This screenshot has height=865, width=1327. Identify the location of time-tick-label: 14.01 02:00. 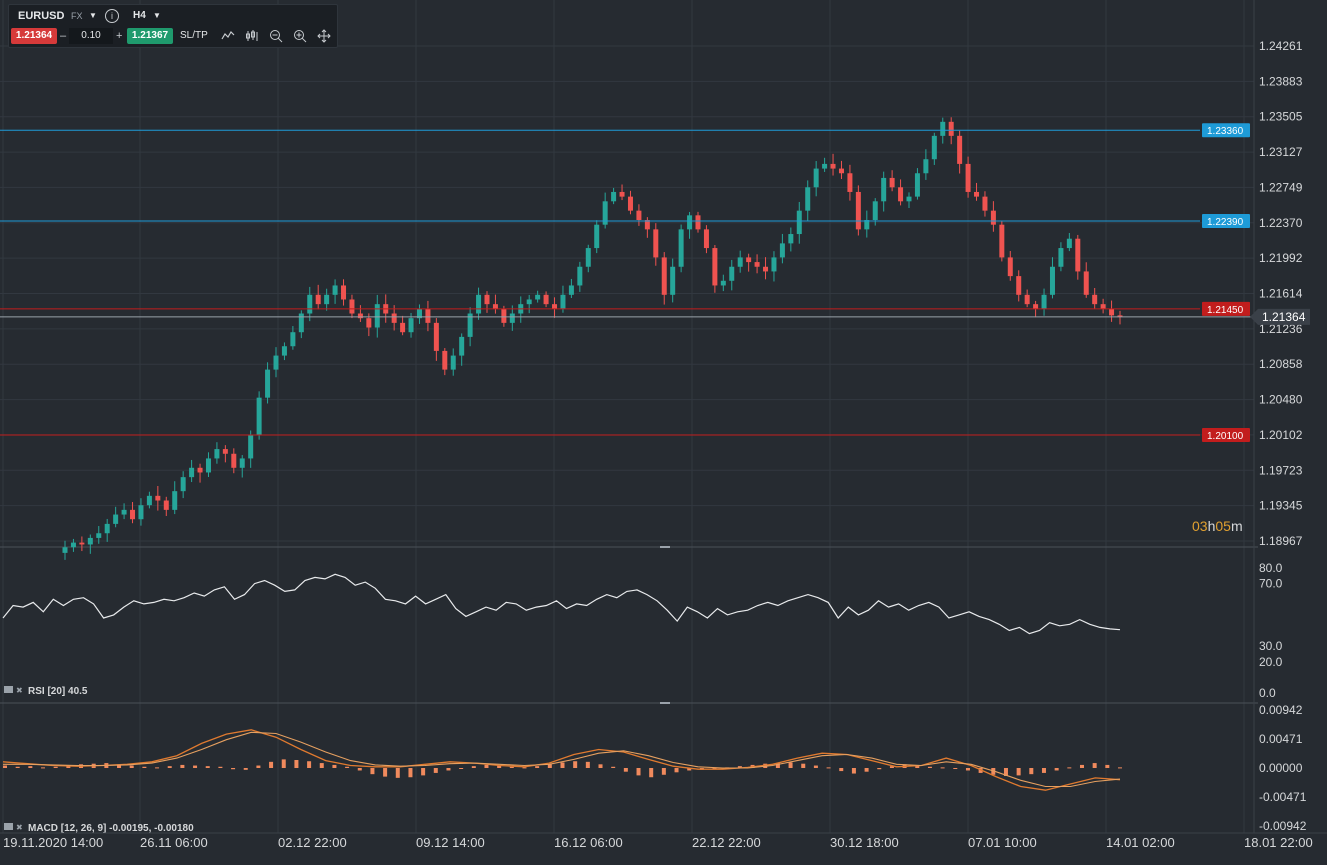
(1140, 842).